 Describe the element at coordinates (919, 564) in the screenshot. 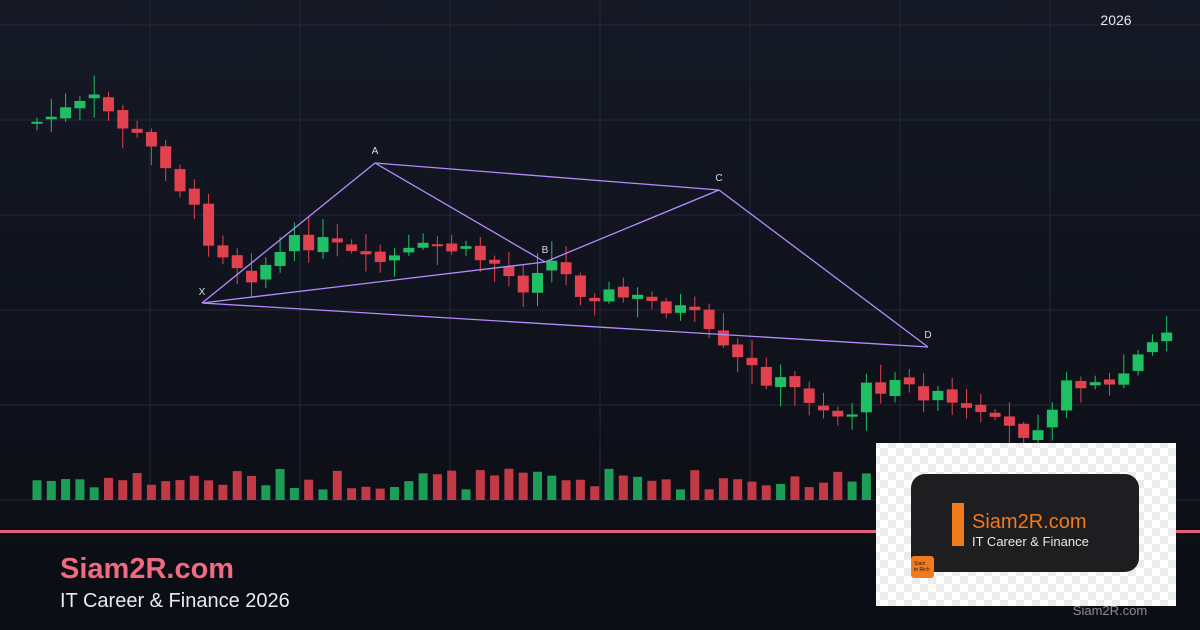

I see `badge-line: Siam` at that location.